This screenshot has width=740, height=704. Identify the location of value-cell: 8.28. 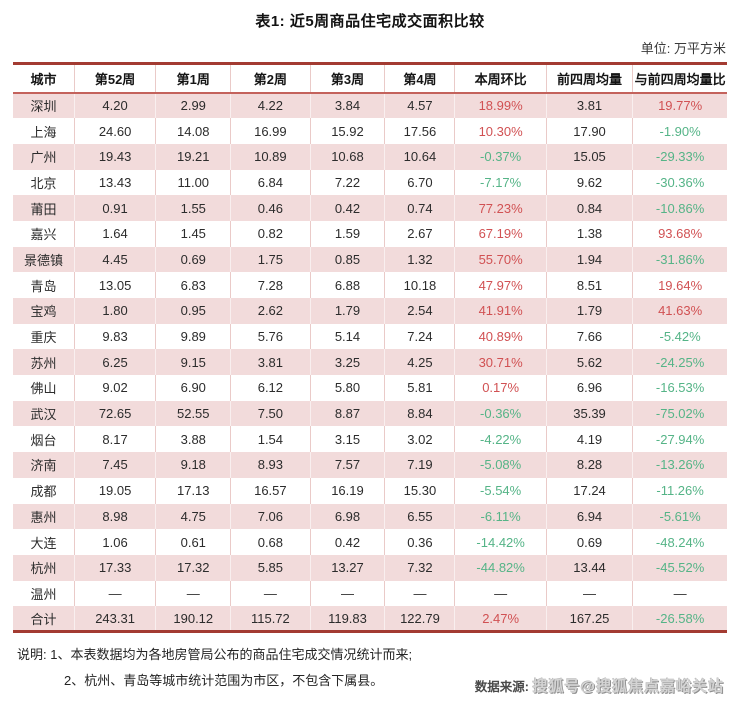
(589, 465).